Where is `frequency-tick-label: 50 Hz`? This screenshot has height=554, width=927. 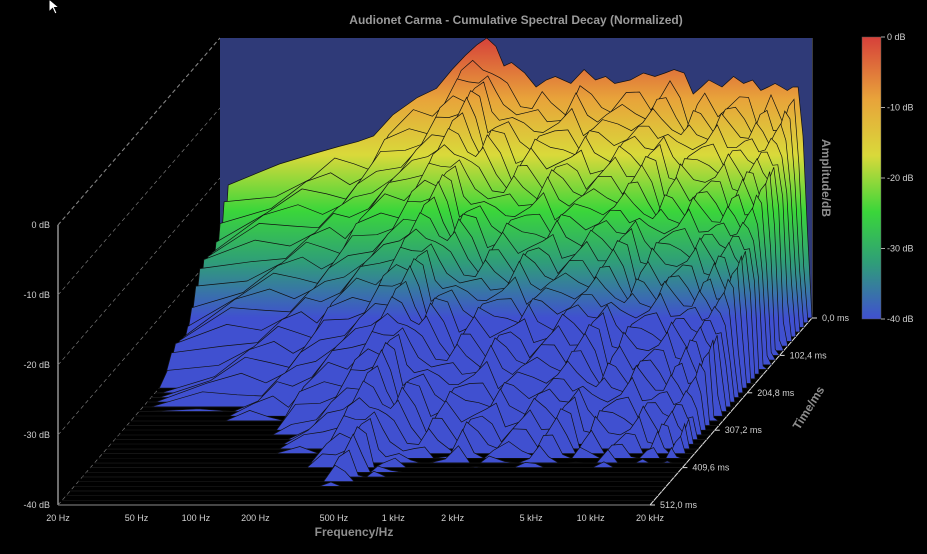 frequency-tick-label: 50 Hz is located at coordinates (137, 518).